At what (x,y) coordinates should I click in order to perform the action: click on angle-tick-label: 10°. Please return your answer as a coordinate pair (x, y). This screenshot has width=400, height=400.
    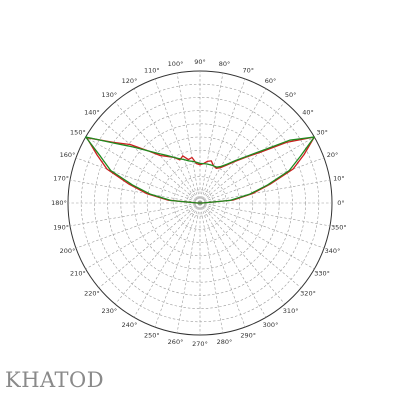
    Looking at the image, I should click on (339, 179).